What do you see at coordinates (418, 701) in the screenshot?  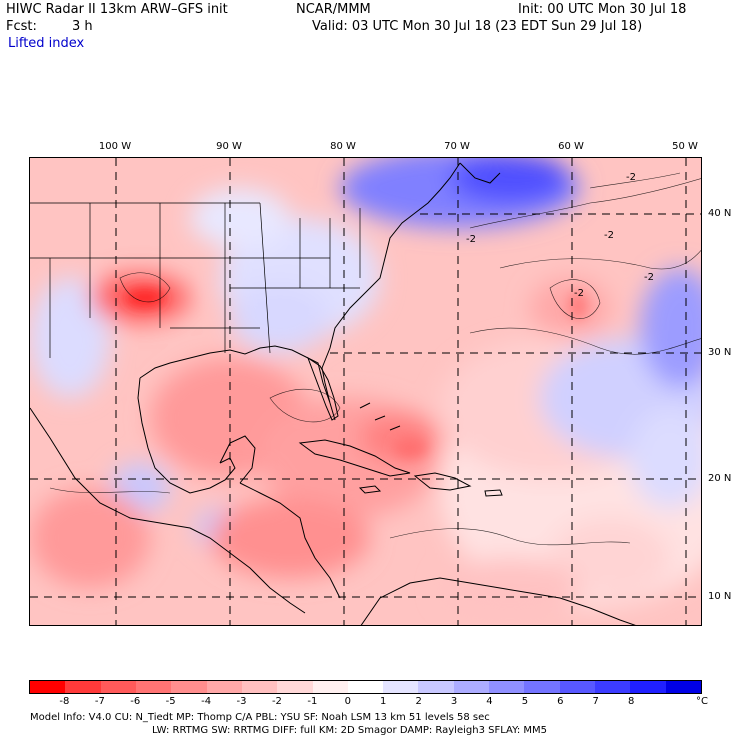 I see `colorbar-tick-label: 2` at bounding box center [418, 701].